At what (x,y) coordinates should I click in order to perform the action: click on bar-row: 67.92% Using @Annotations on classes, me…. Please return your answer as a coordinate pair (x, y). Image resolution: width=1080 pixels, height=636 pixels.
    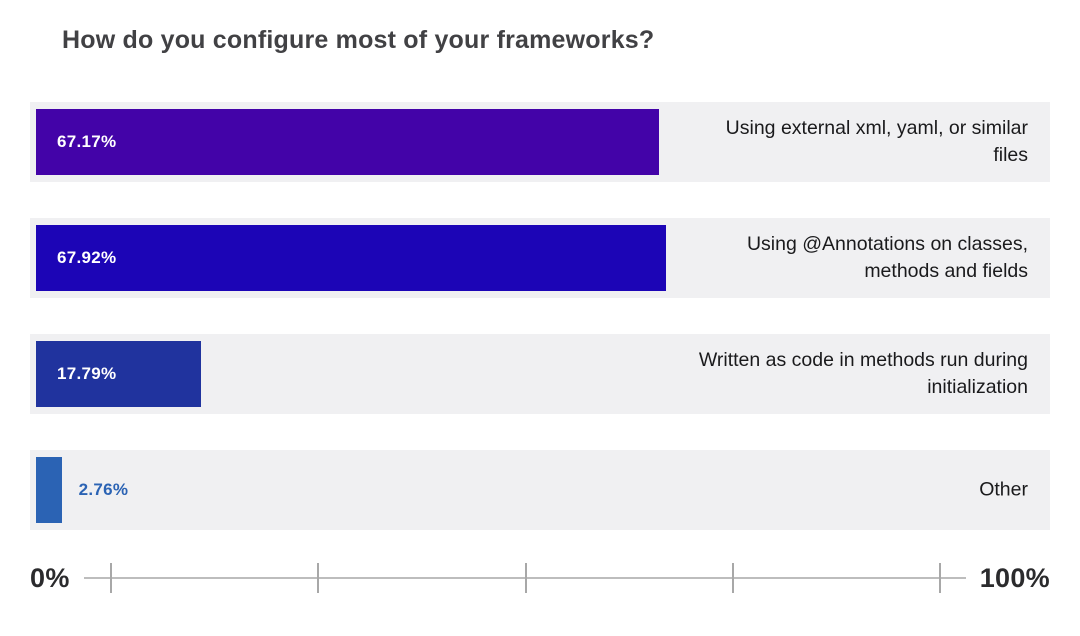
    Looking at the image, I should click on (540, 258).